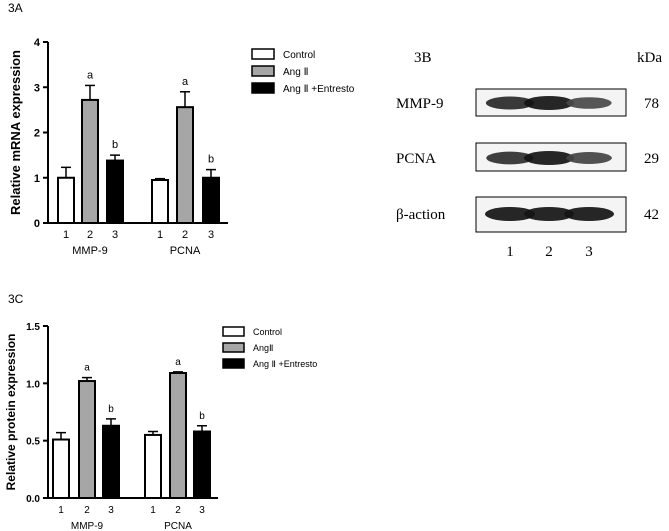 This screenshot has width=669, height=531. I want to click on lane-label: 1, so click(510, 252).